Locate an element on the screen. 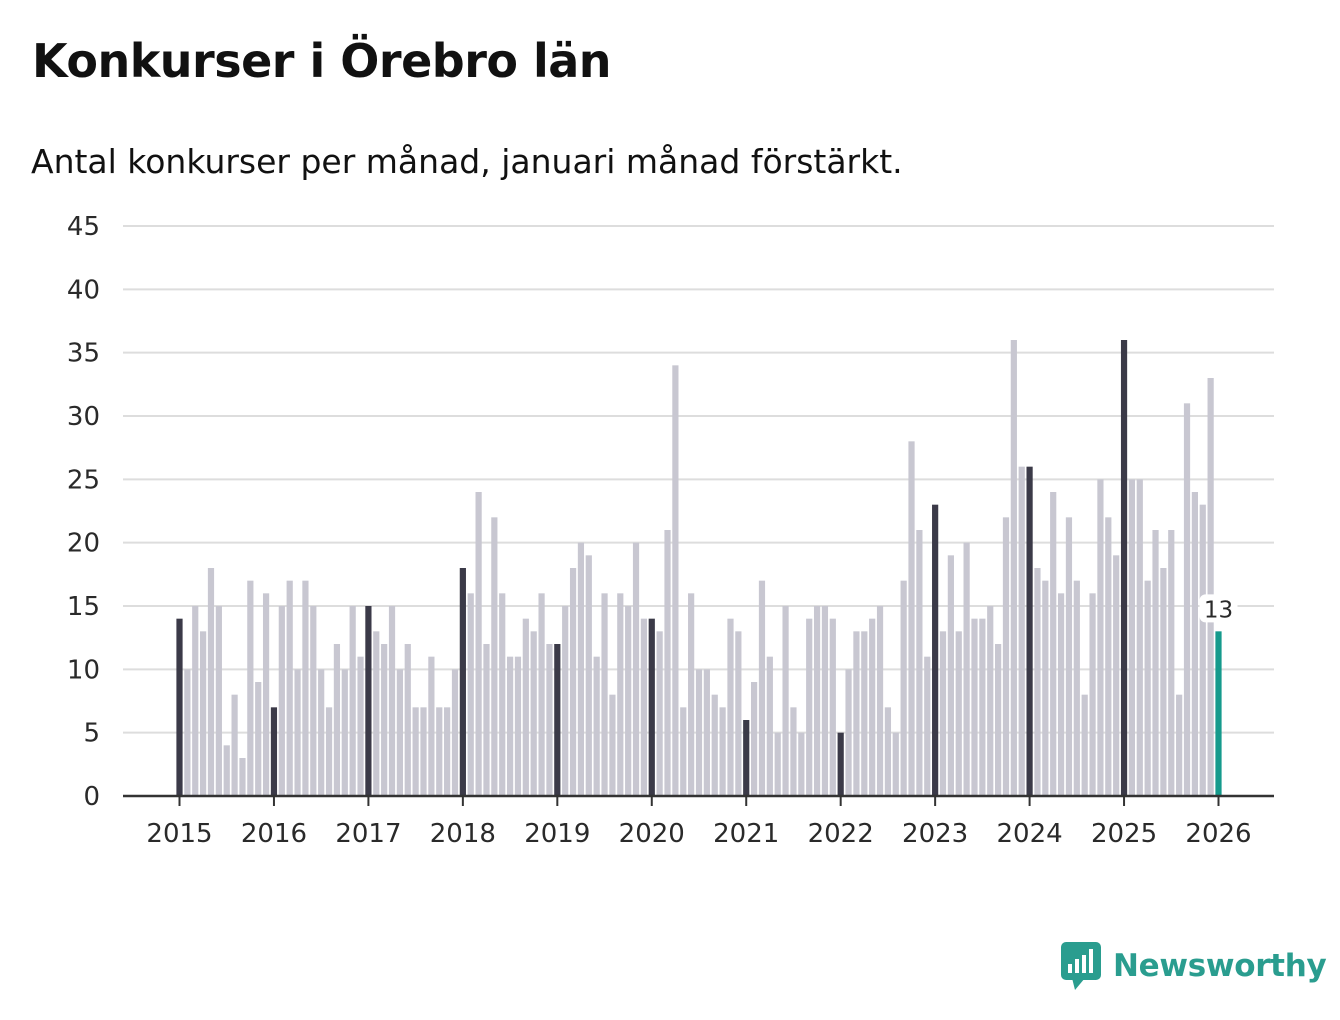 Image resolution: width=1340 pixels, height=1020 pixels. newsworthy-logo: Newsworthy is located at coordinates (1194, 966).